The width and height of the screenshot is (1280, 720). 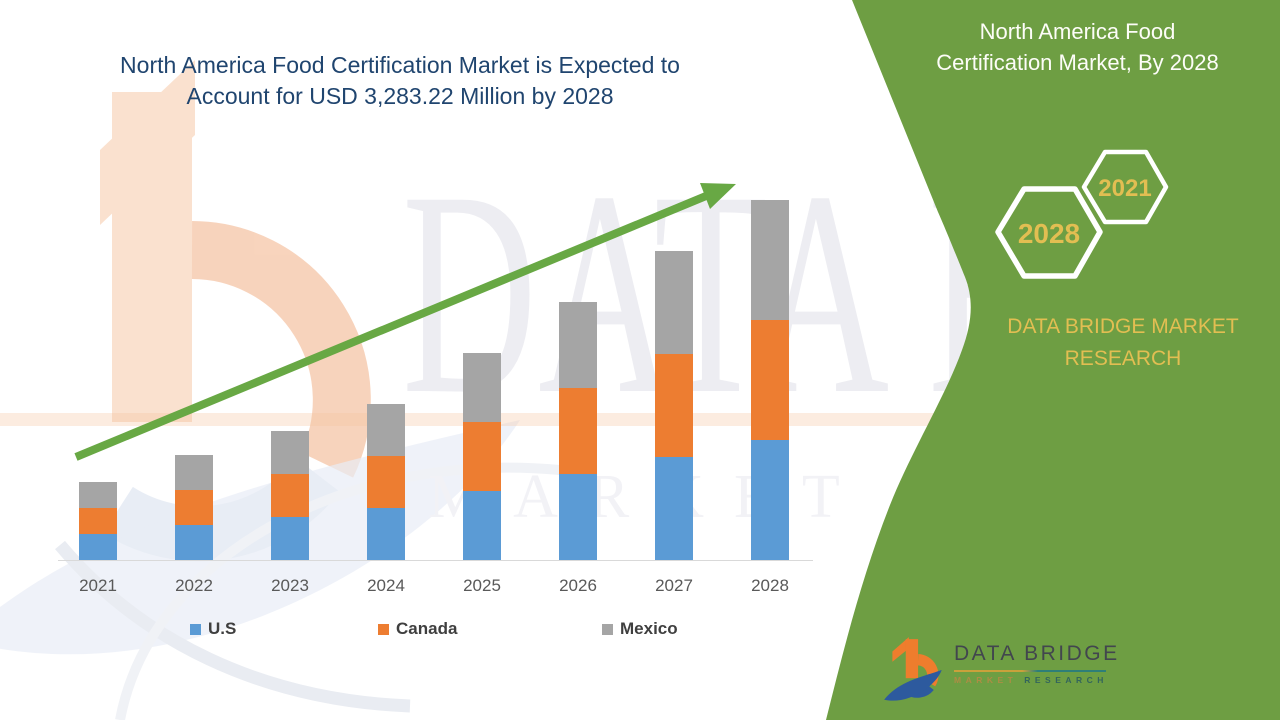 What do you see at coordinates (674, 585) in the screenshot?
I see `x-axis-label-2027: 2027` at bounding box center [674, 585].